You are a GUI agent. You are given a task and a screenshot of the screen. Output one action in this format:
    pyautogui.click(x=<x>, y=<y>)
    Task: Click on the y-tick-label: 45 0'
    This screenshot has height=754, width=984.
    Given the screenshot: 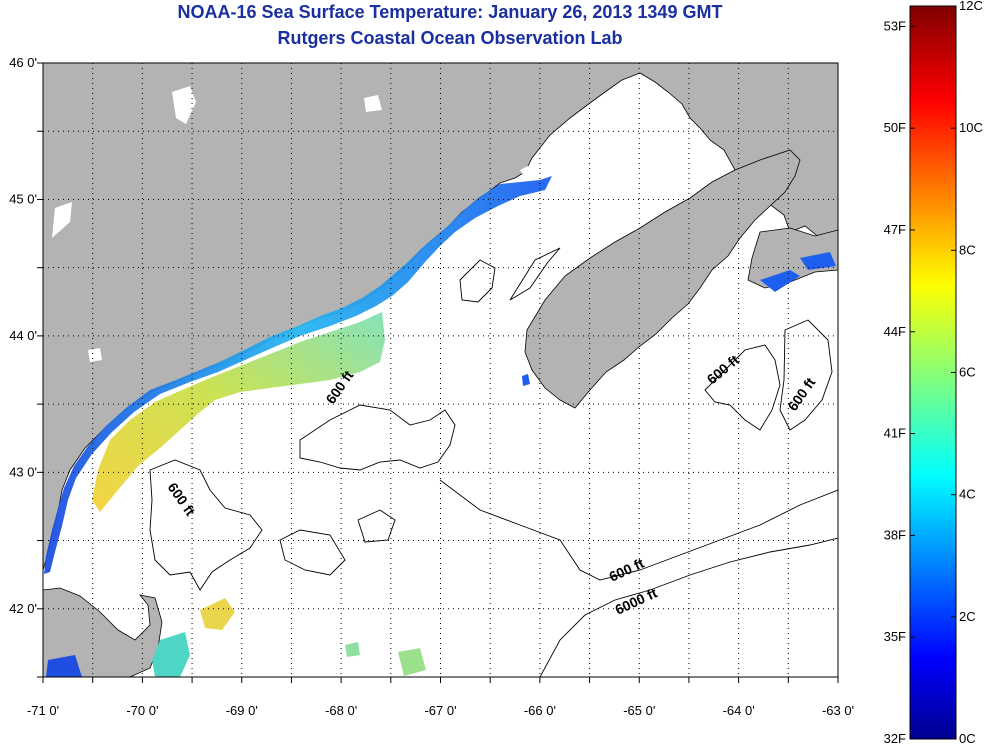 What is the action you would take?
    pyautogui.click(x=23, y=198)
    